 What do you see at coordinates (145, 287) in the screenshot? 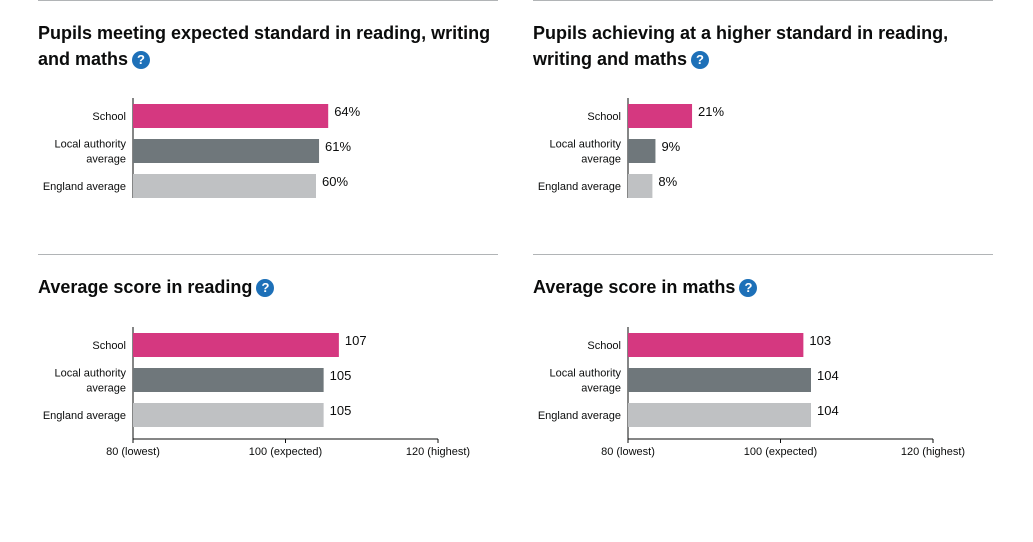
I see `panel-title-text: Average score in reading` at bounding box center [145, 287].